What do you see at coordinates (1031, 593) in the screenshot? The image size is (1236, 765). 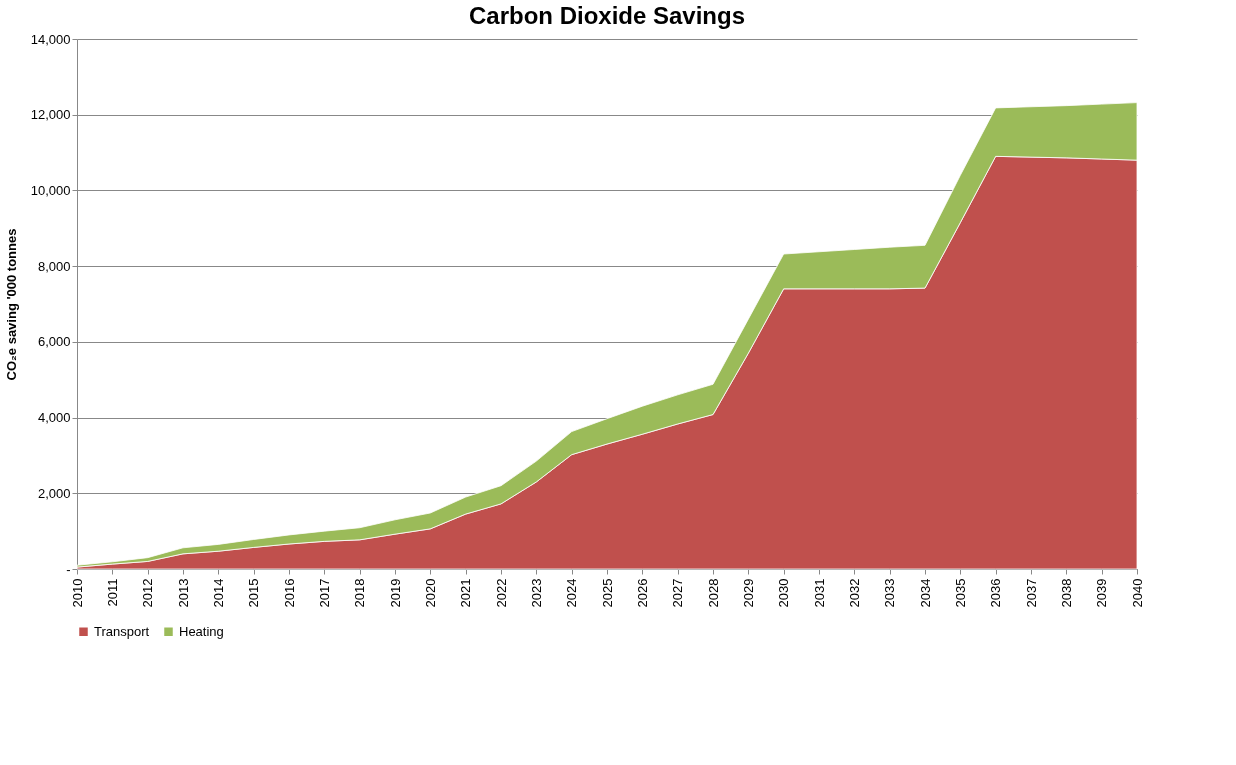 I see `x-tick-label: 2037` at bounding box center [1031, 593].